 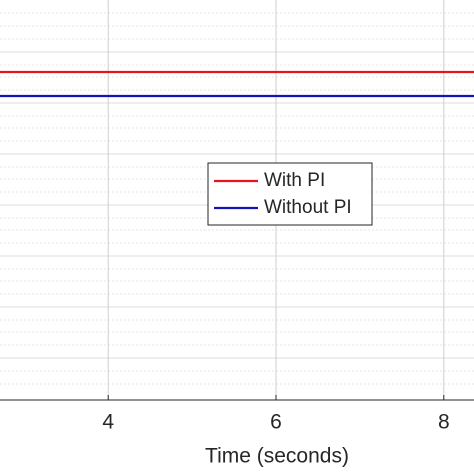 What do you see at coordinates (108, 422) in the screenshot?
I see `x-tick-label: 4` at bounding box center [108, 422].